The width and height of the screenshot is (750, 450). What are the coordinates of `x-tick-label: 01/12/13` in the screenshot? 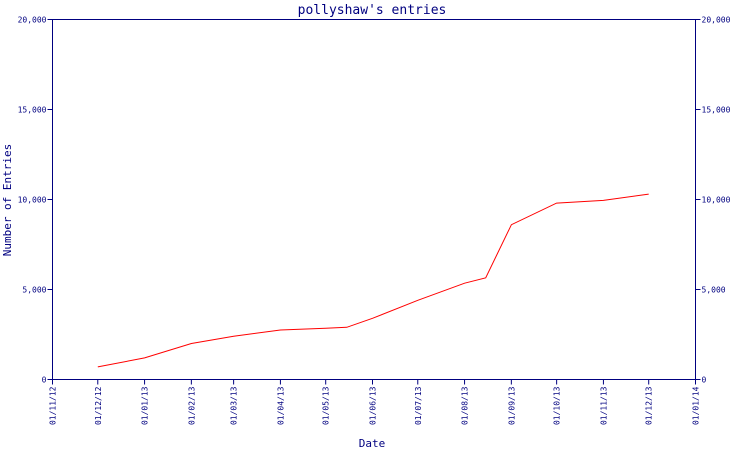 It's located at (649, 405).